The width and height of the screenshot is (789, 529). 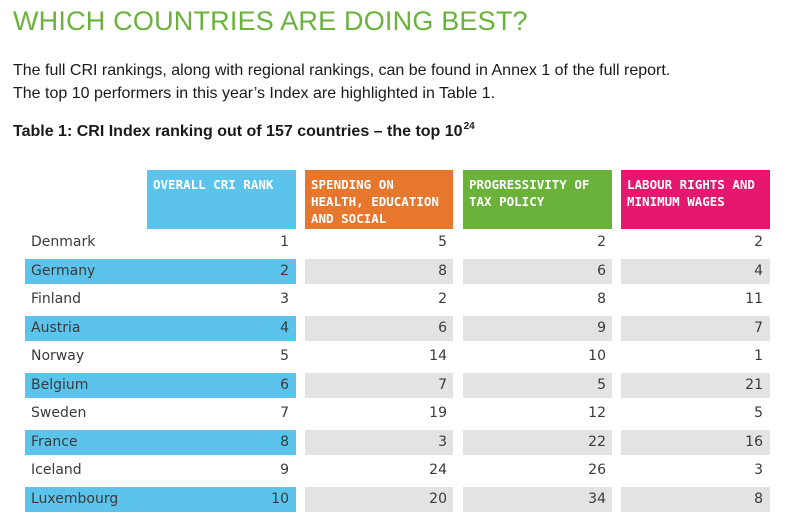 What do you see at coordinates (284, 299) in the screenshot?
I see `overall-rank-cell: 3` at bounding box center [284, 299].